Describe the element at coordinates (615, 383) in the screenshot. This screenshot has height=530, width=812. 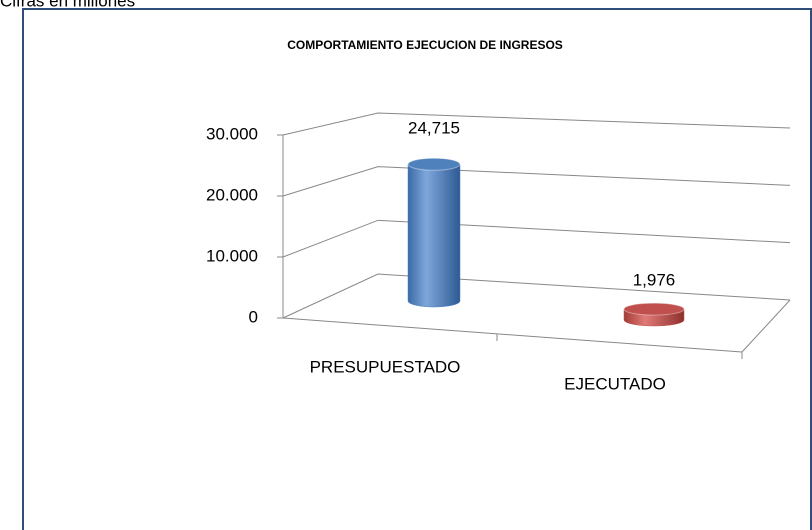
I see `x-tick-label: EJECUTADO` at that location.